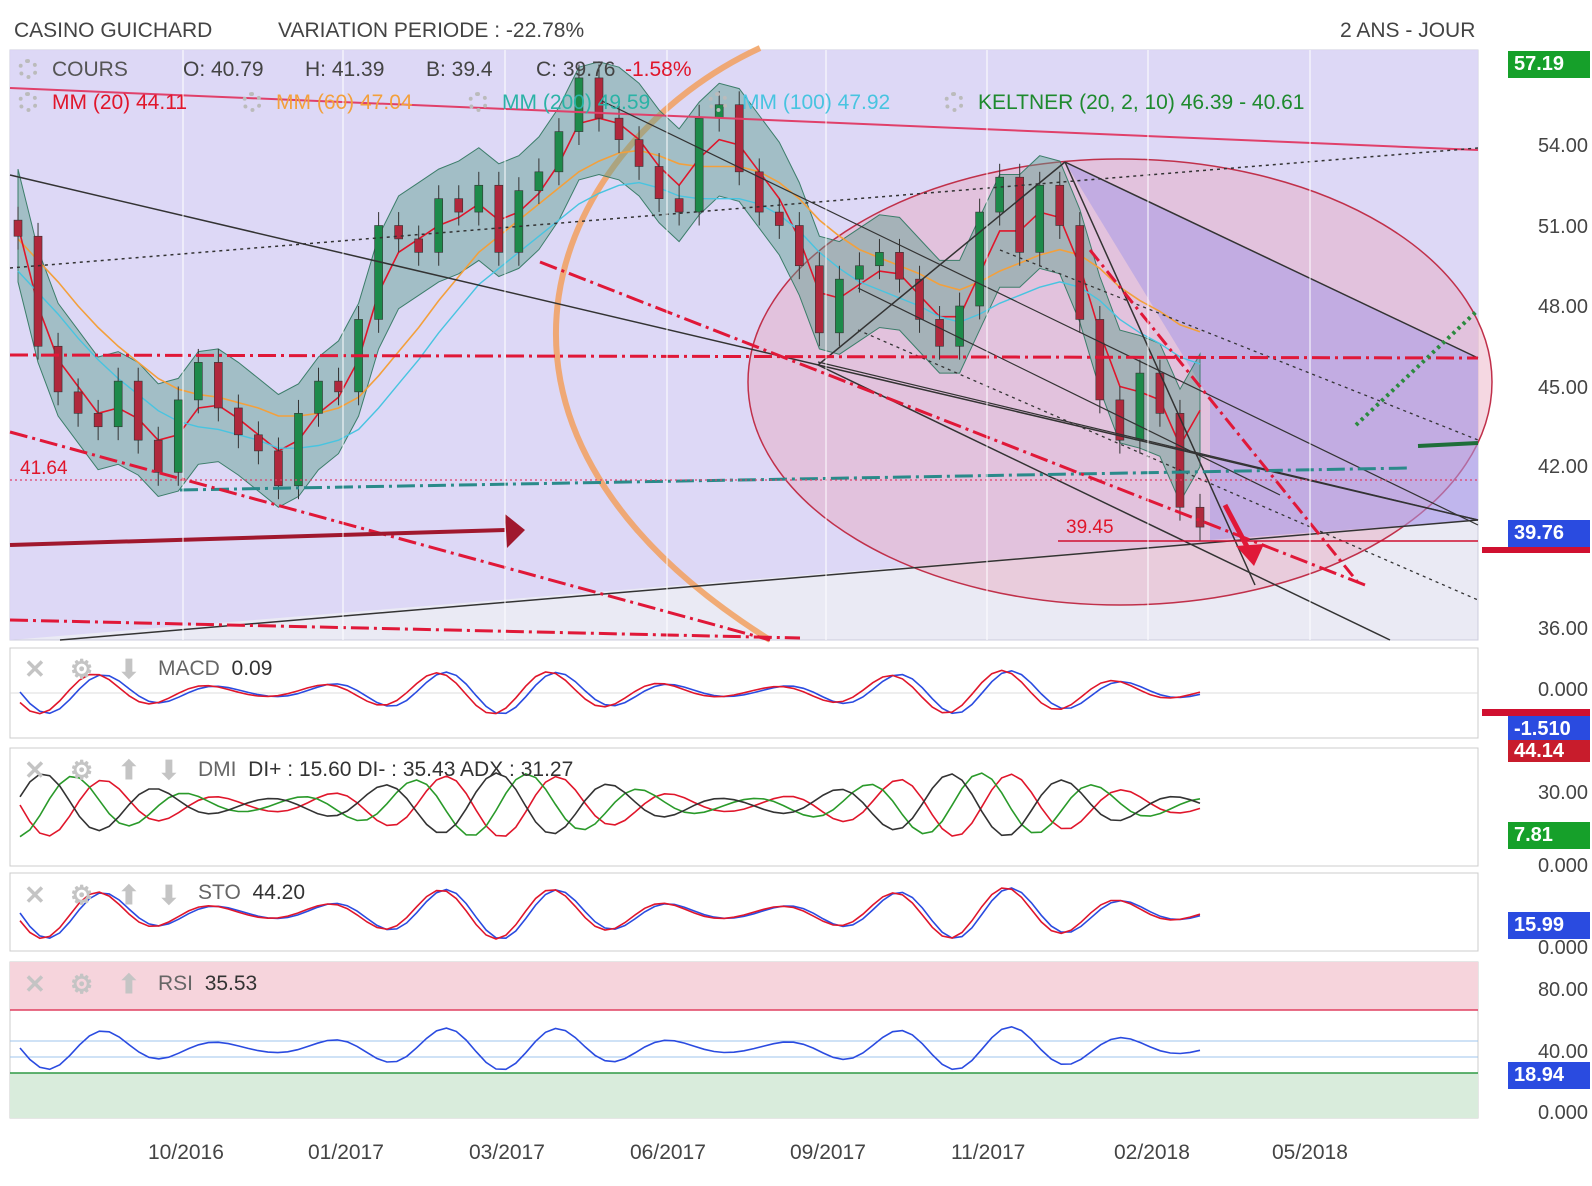 The image size is (1592, 1186). Describe the element at coordinates (1562, 690) in the screenshot. I see `macd-zero-tick: 0.000` at that location.